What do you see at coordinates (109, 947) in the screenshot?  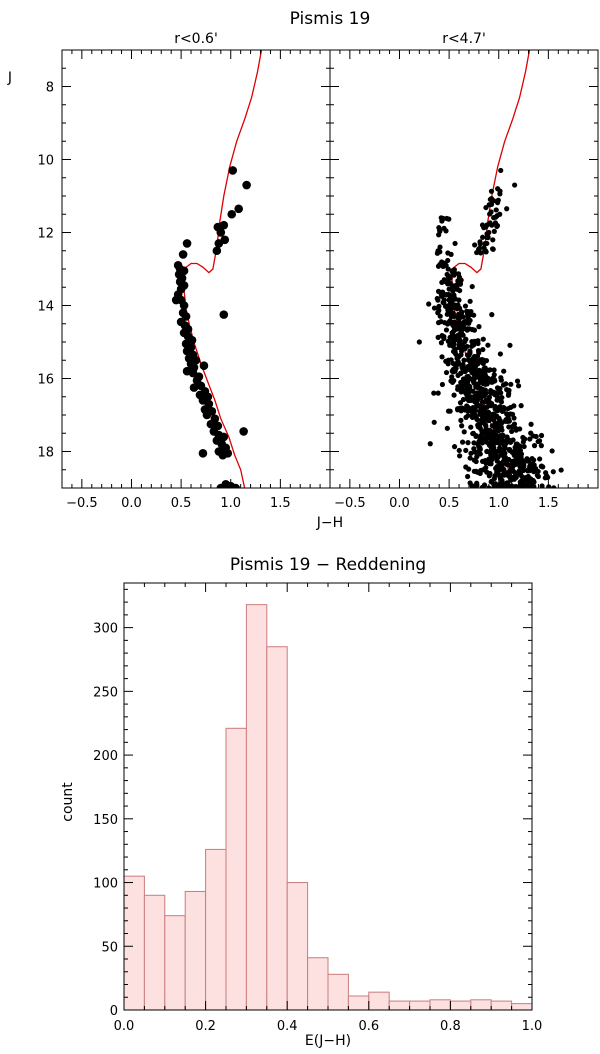 I see `y-tick-label: 50` at bounding box center [109, 947].